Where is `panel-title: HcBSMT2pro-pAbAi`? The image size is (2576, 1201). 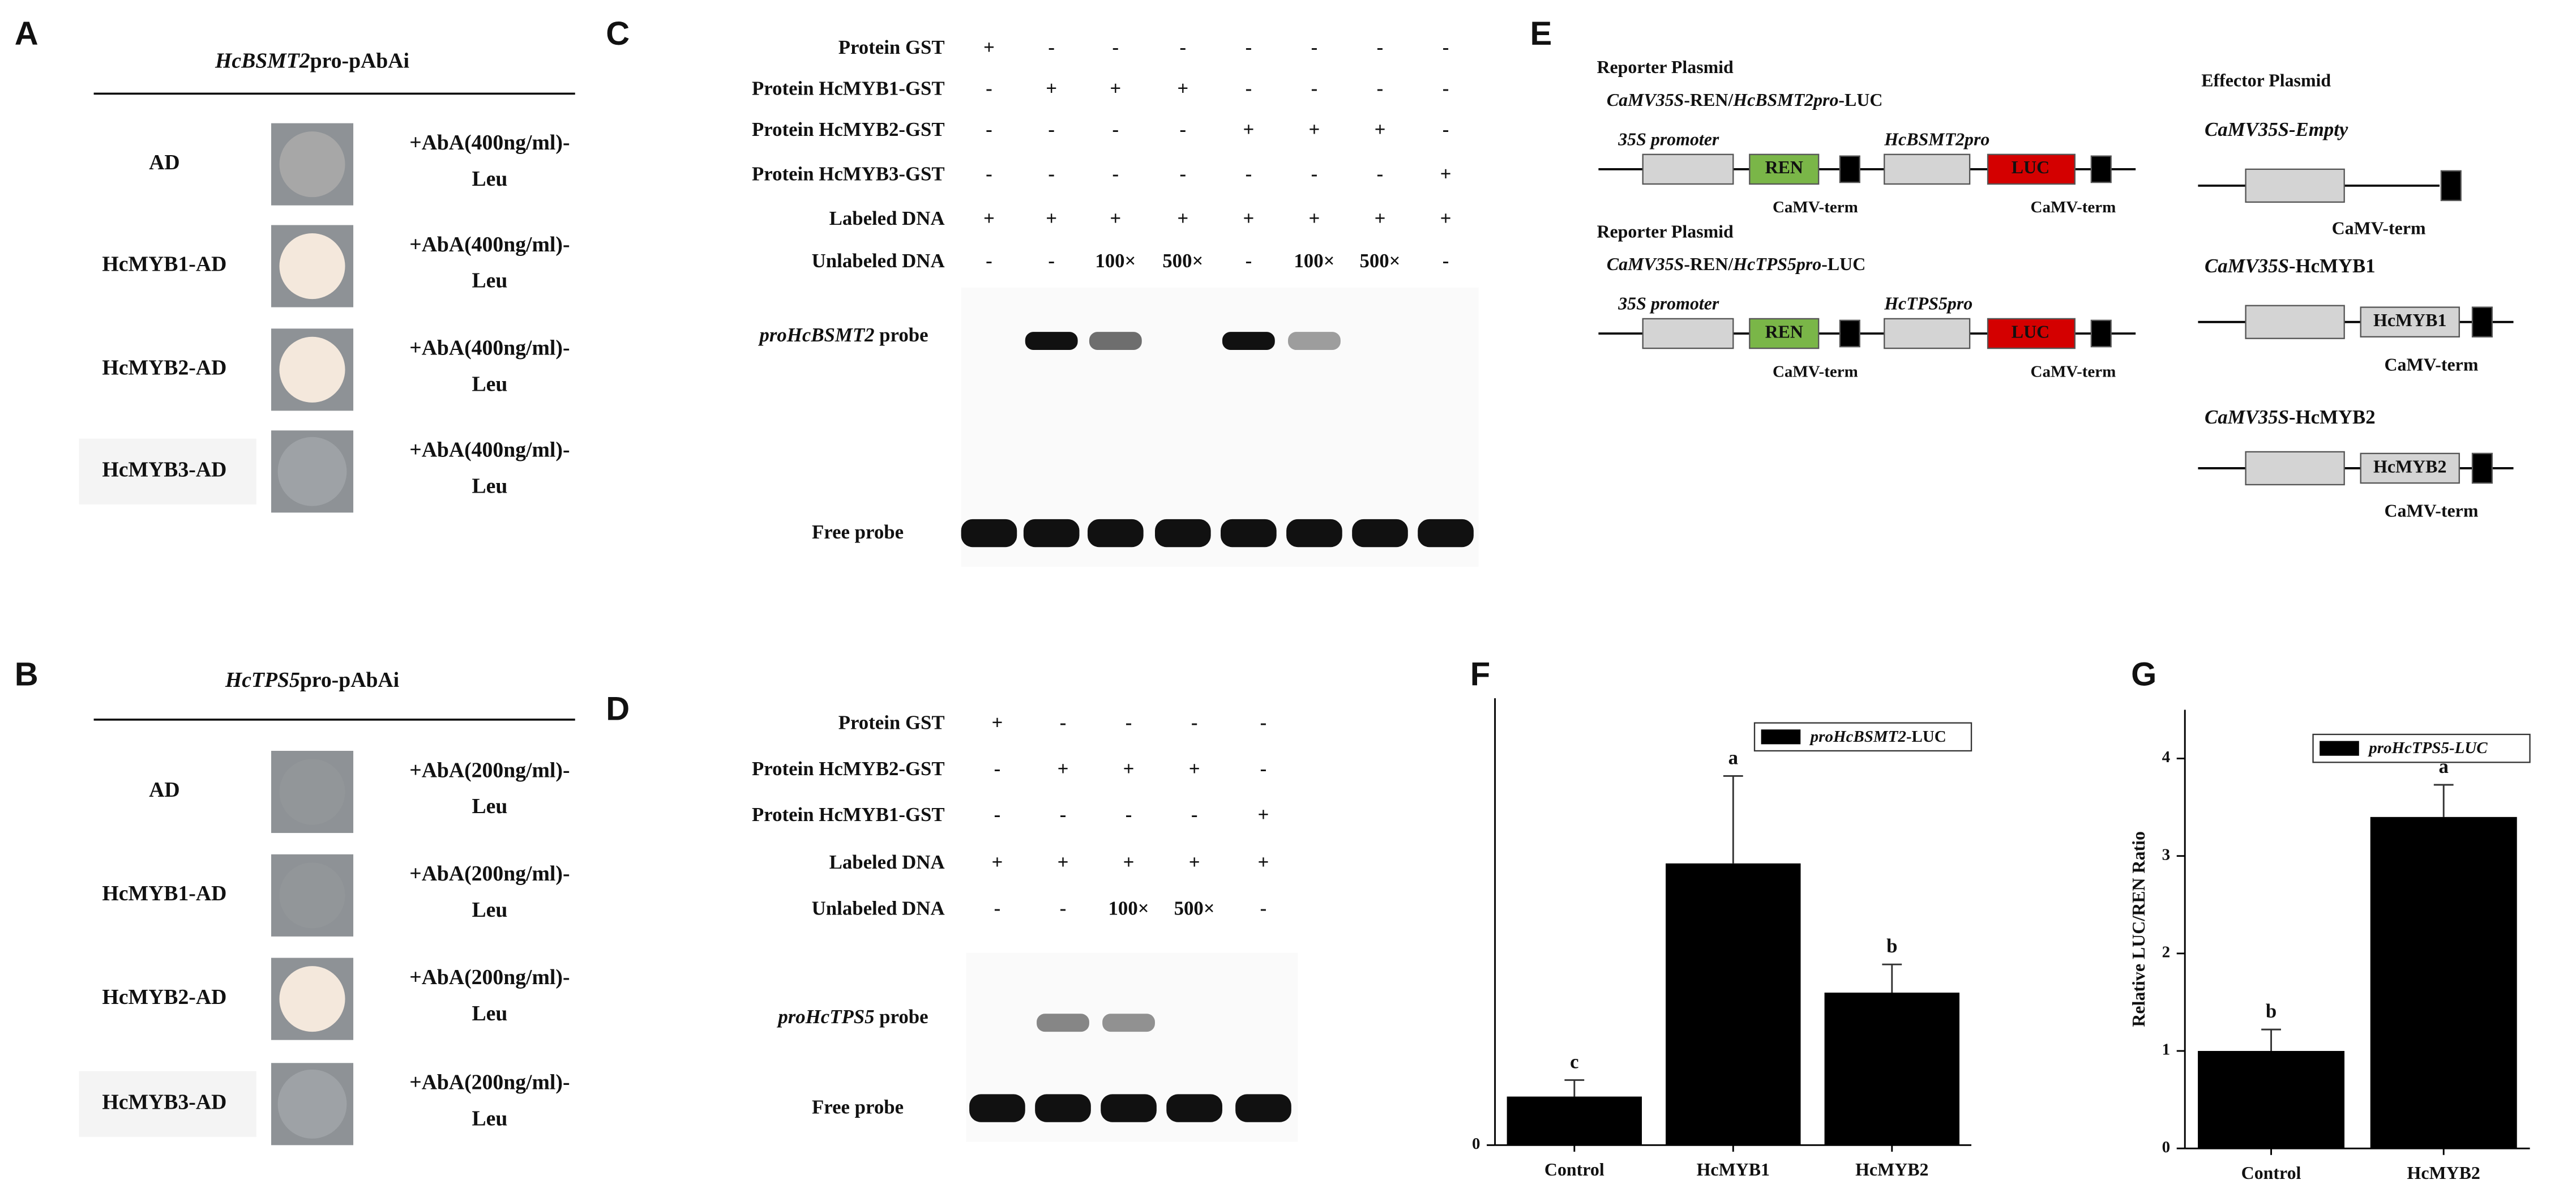
panel-title: HcBSMT2pro-pAbAi is located at coordinates (312, 61).